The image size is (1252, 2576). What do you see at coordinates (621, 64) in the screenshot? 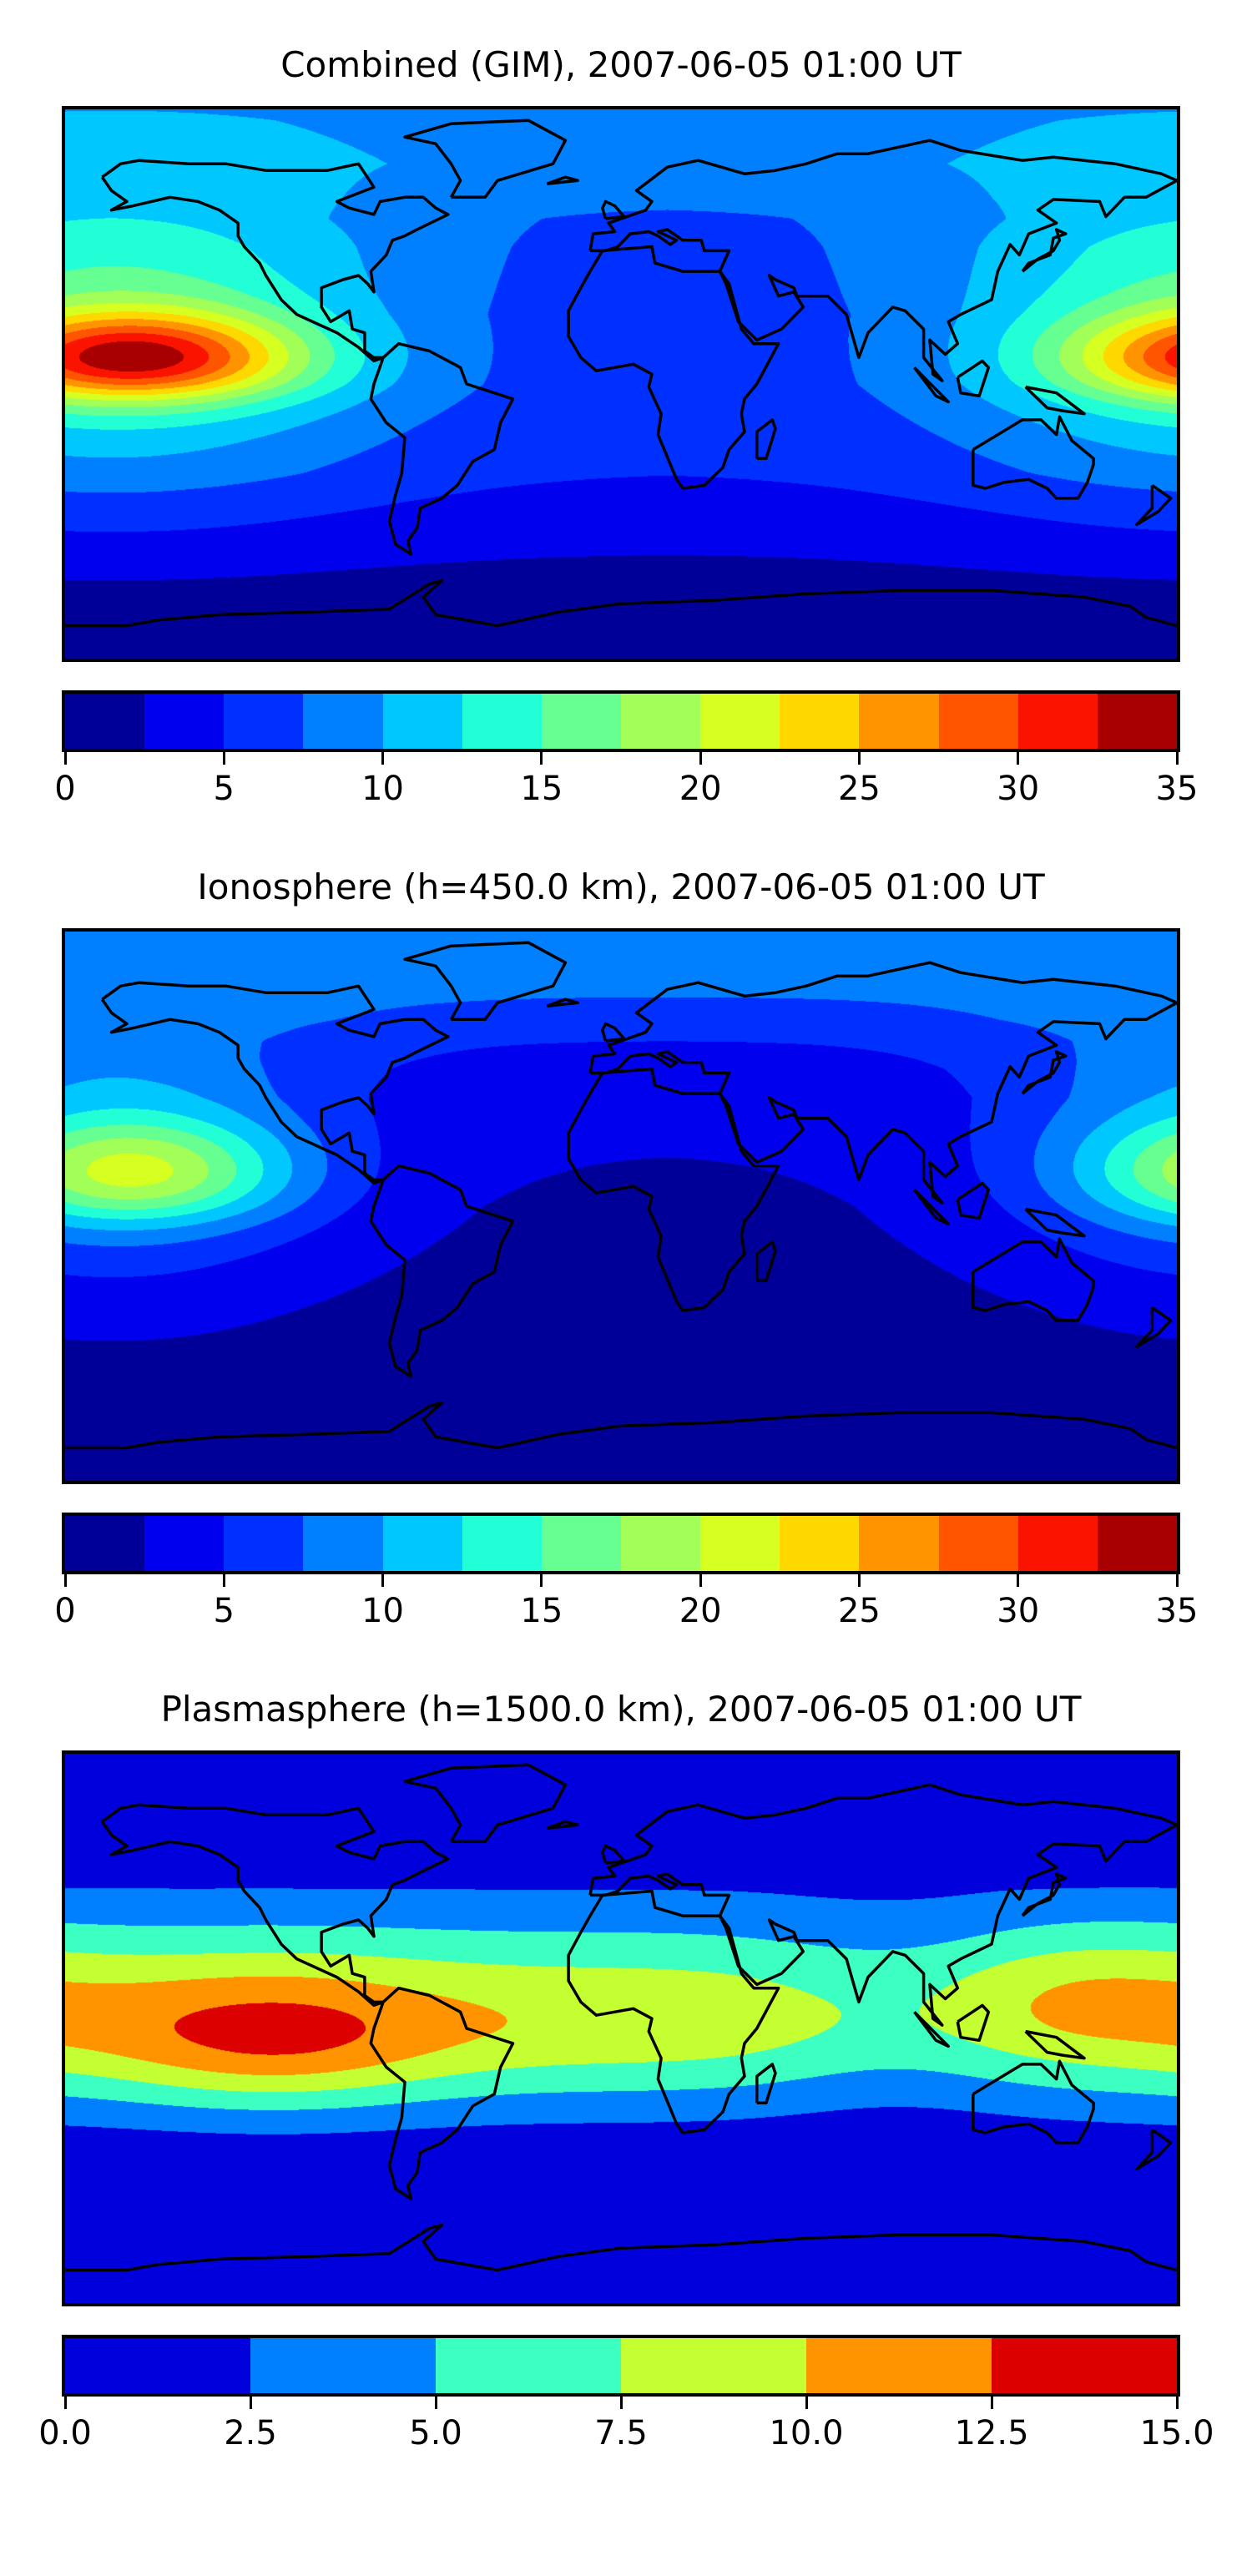
I see `panel-title: Combined (GIM), 2007-06-05 01:00 UT` at bounding box center [621, 64].